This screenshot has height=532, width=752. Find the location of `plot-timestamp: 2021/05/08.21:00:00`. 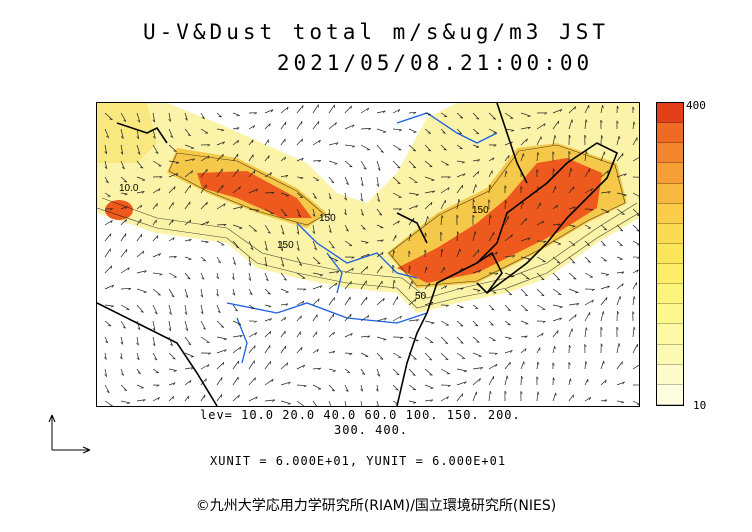

plot-timestamp: 2021/05/08.21:00:00 is located at coordinates (435, 63).